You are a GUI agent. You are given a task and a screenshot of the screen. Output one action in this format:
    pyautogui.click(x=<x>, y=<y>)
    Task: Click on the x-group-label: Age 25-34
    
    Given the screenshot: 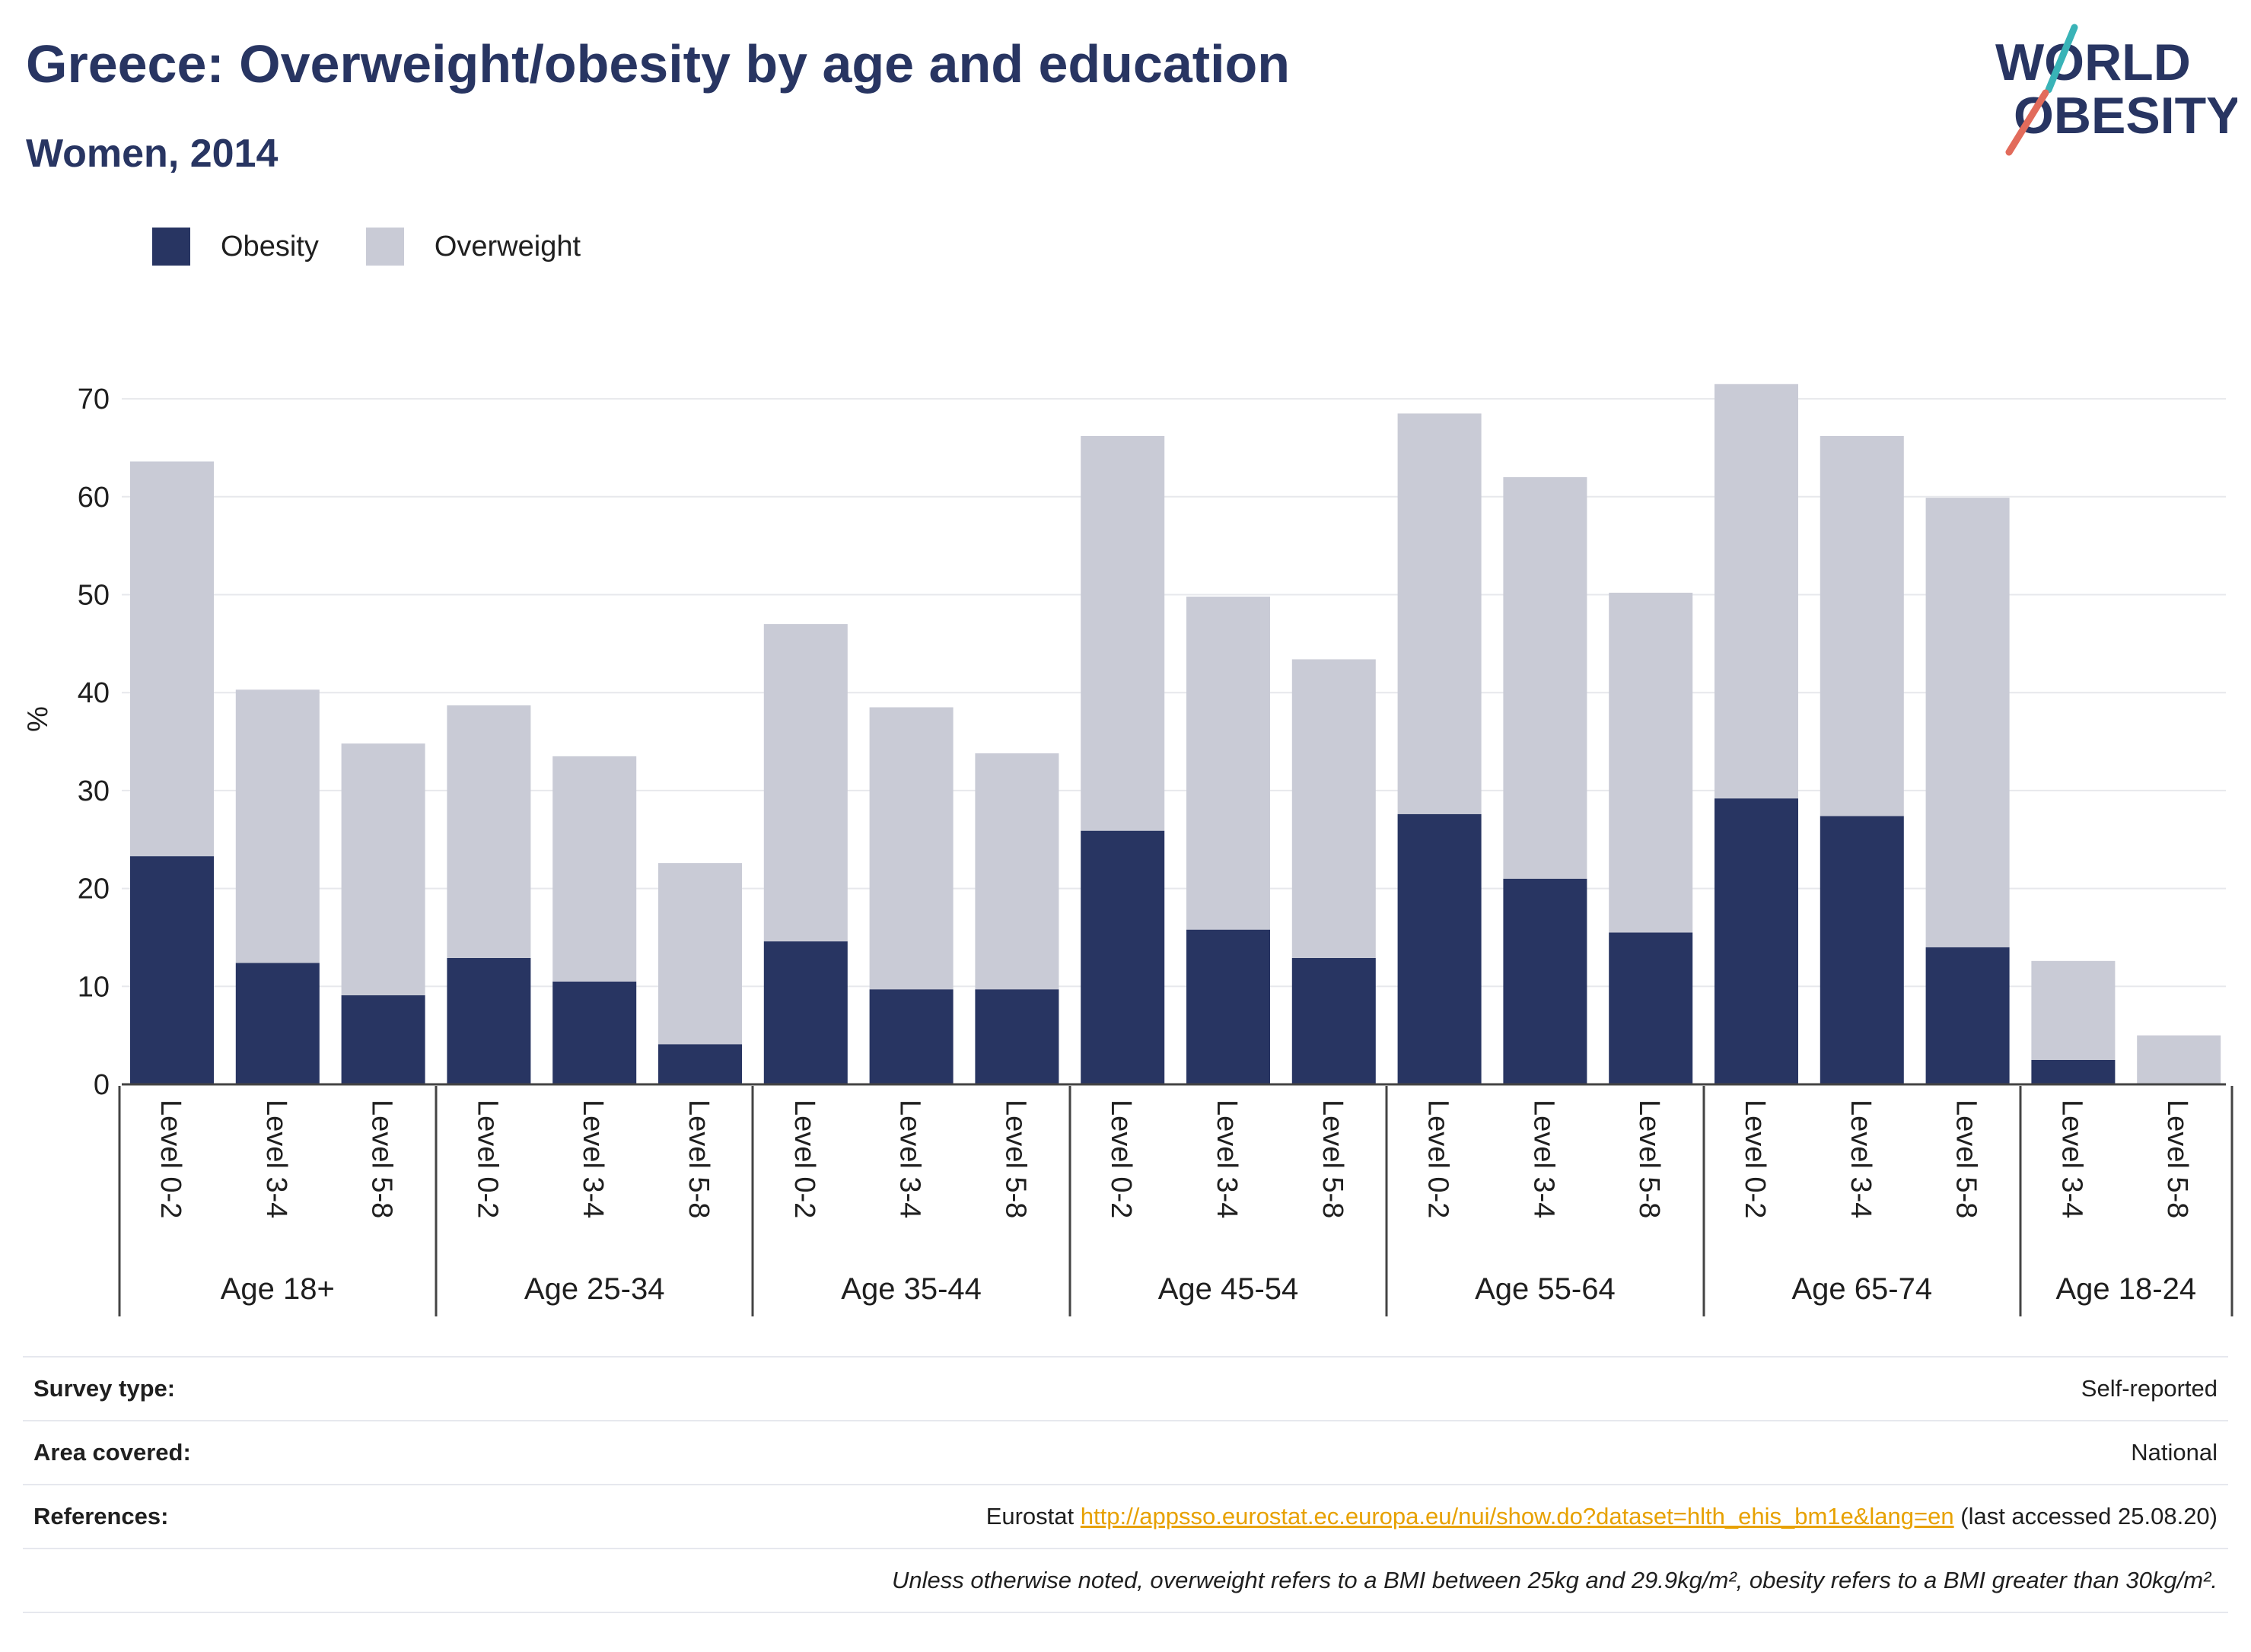 What is the action you would take?
    pyautogui.click(x=594, y=1289)
    